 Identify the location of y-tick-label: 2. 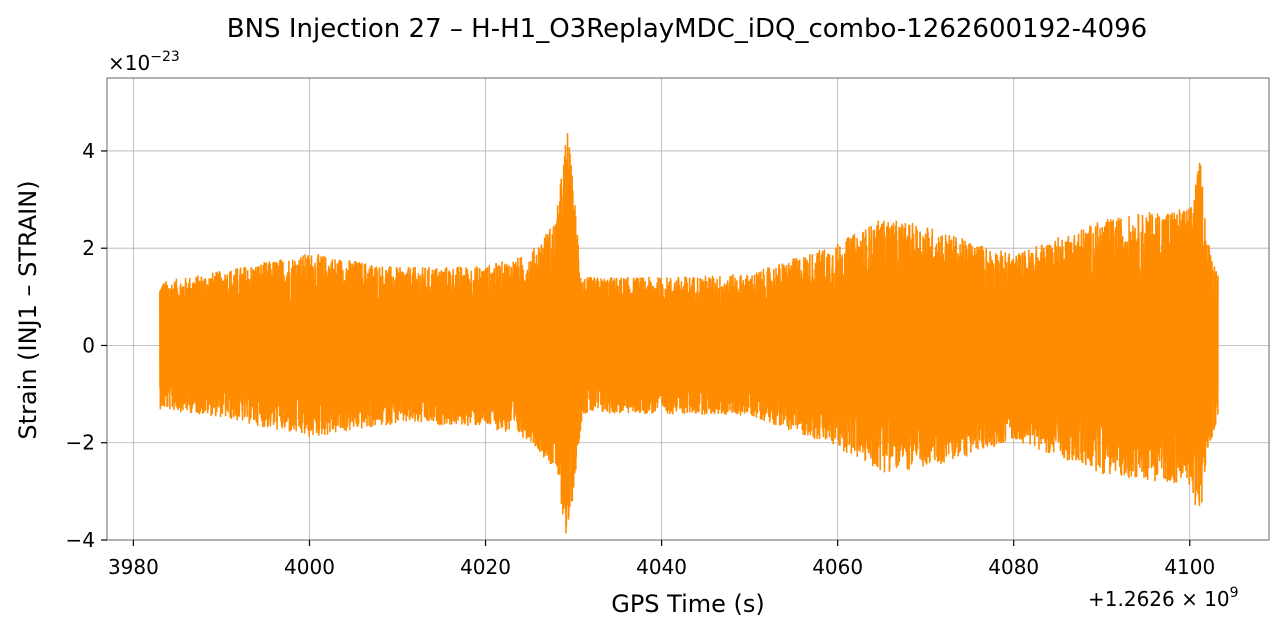
(88, 248).